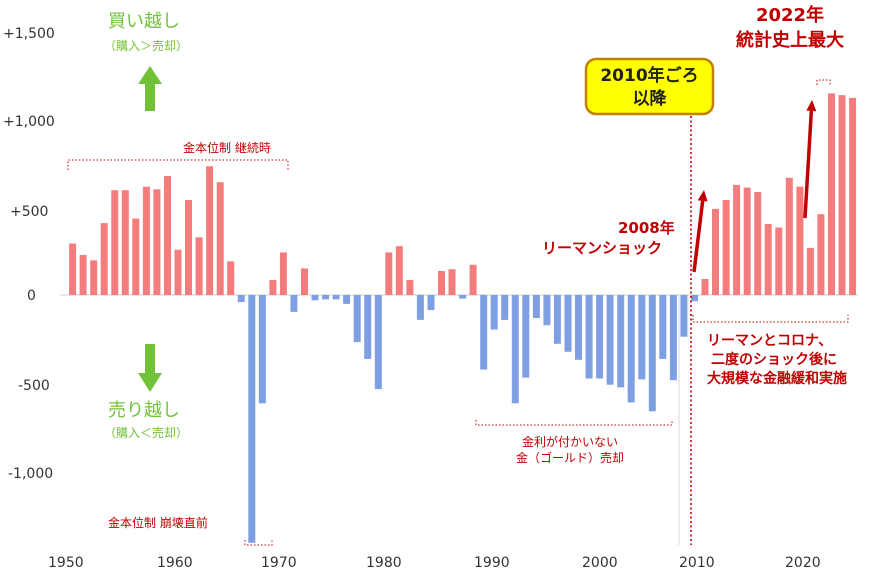  Describe the element at coordinates (167, 235) in the screenshot. I see `bar-1959` at that location.